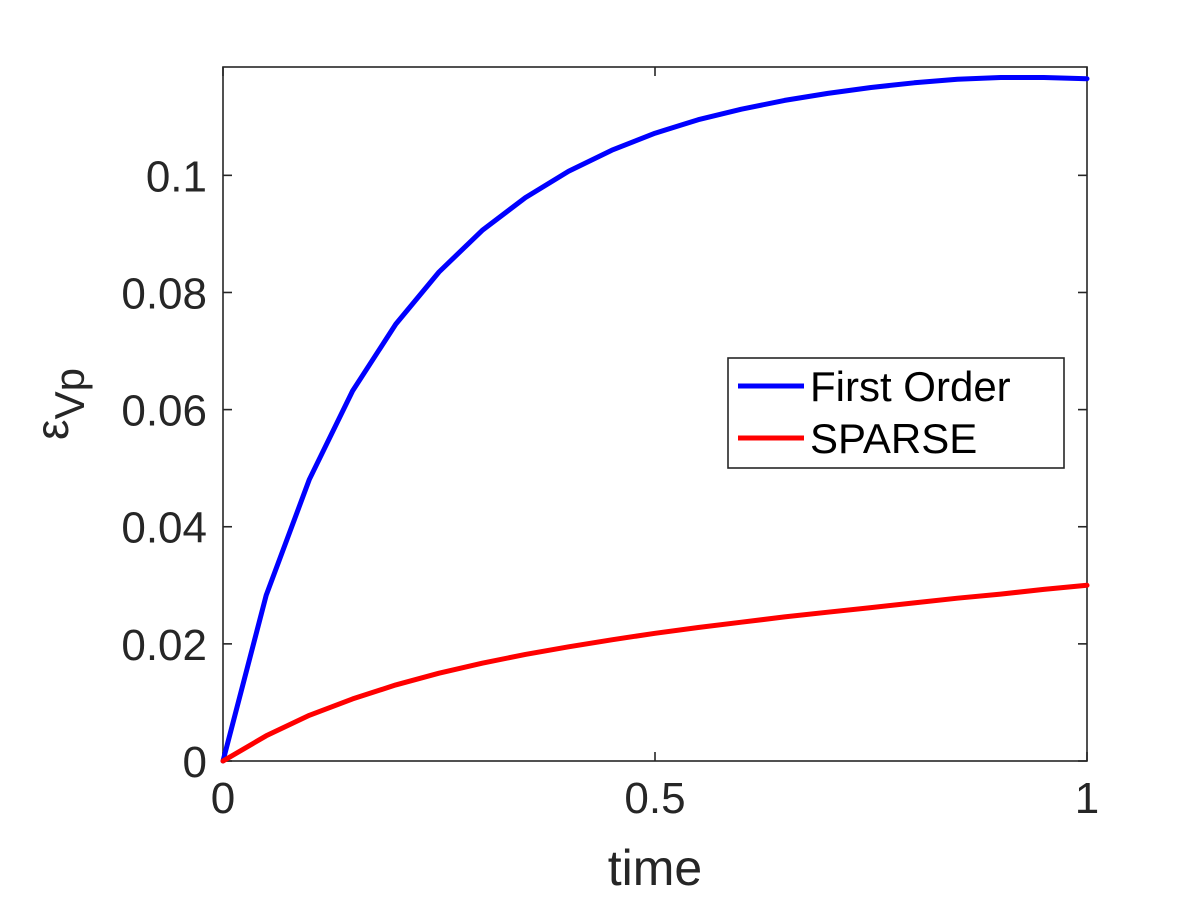 This screenshot has width=1200, height=900. What do you see at coordinates (910, 386) in the screenshot?
I see `legend-label-first-order: First Order` at bounding box center [910, 386].